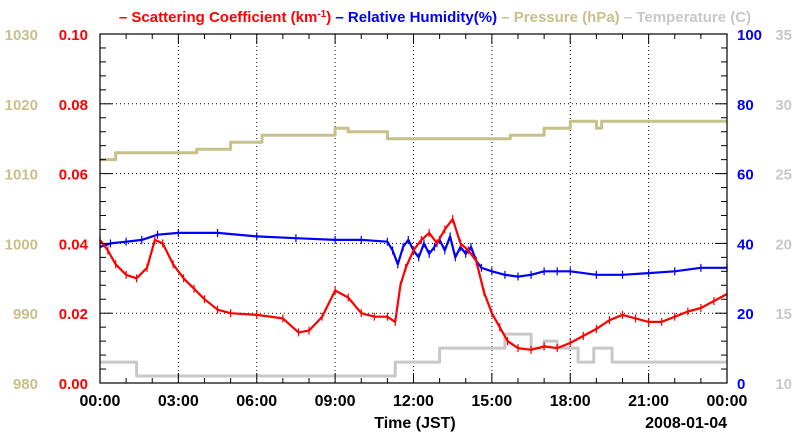 The height and width of the screenshot is (434, 800). What do you see at coordinates (73, 105) in the screenshot?
I see `scatter-tick-label: 0.08` at bounding box center [73, 105].